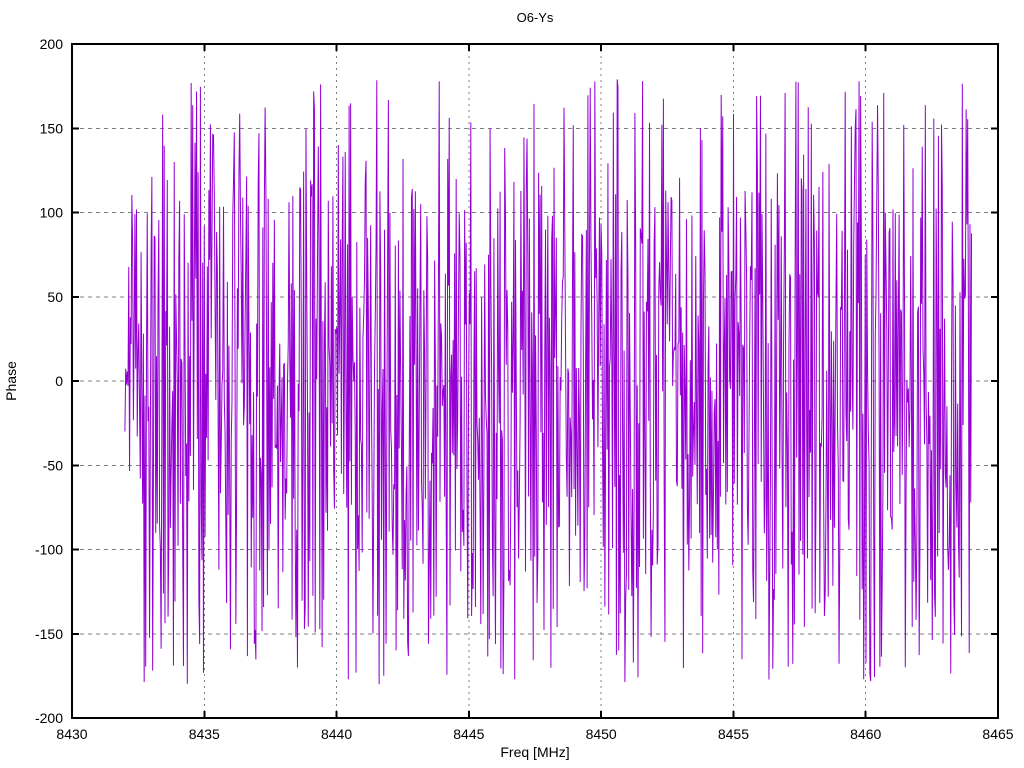 The height and width of the screenshot is (768, 1024). What do you see at coordinates (71, 734) in the screenshot?
I see `x-tick-label: 8430` at bounding box center [71, 734].